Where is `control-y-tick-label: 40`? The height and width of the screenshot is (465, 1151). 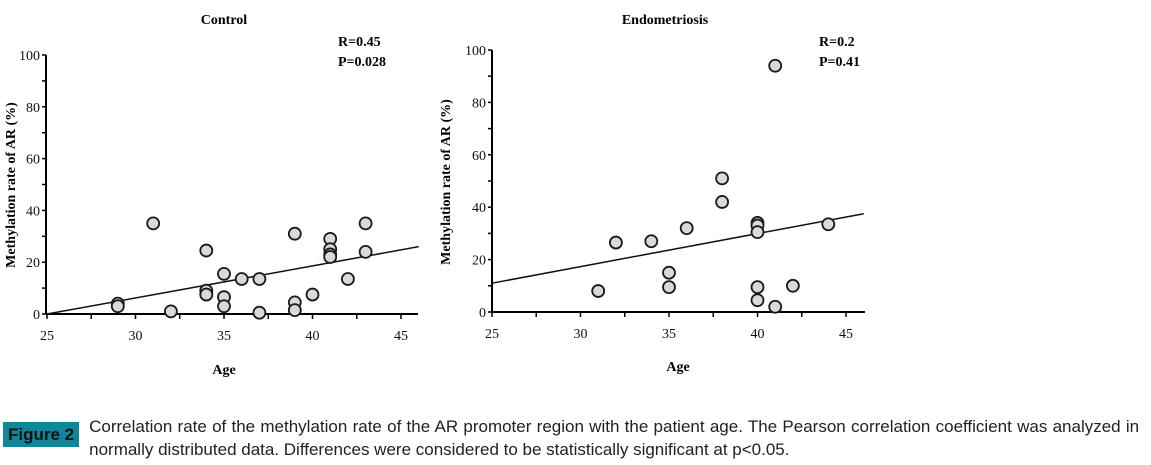
control-y-tick-label: 40 is located at coordinates (33, 211).